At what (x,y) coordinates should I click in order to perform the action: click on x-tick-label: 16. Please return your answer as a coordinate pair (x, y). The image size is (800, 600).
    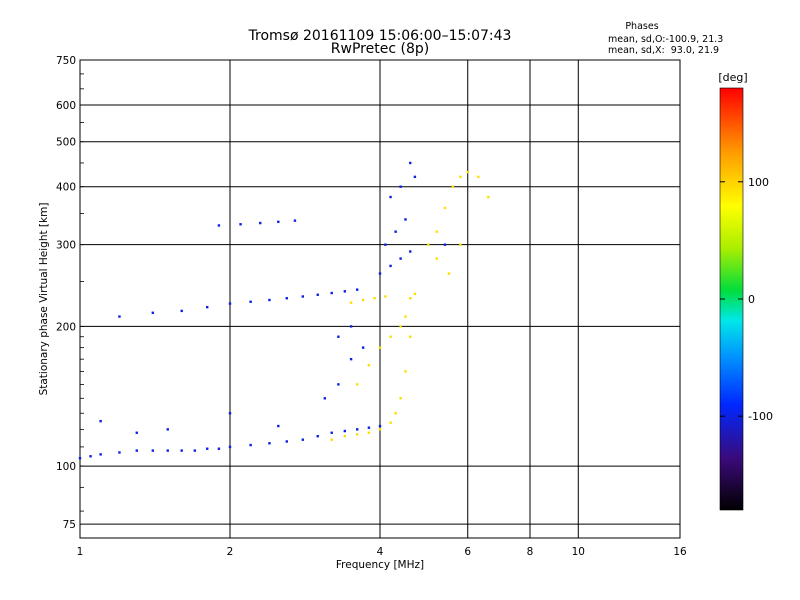
    Looking at the image, I should click on (680, 552).